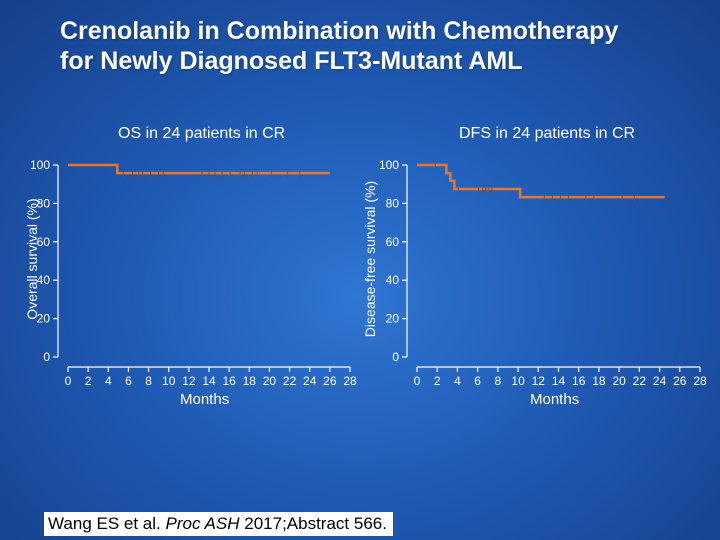 This screenshot has width=720, height=540. I want to click on dfs-x-tick-label: 26, so click(680, 381).